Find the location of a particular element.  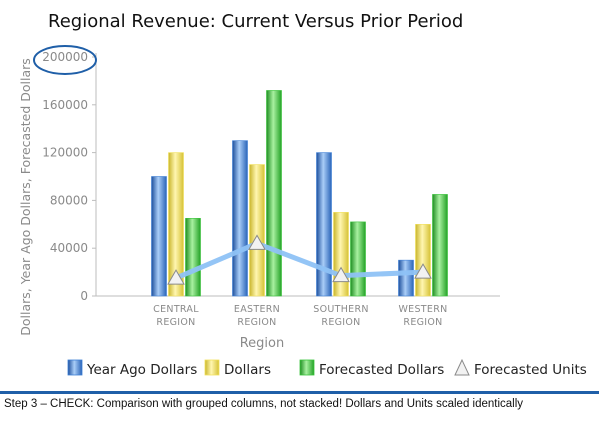

x-tick-label: EASTERN is located at coordinates (257, 309).